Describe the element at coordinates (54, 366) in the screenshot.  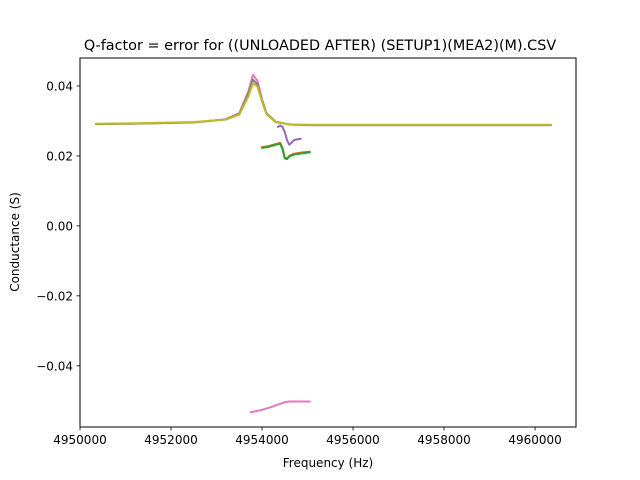
I see `y-tick-label: −0.04` at that location.